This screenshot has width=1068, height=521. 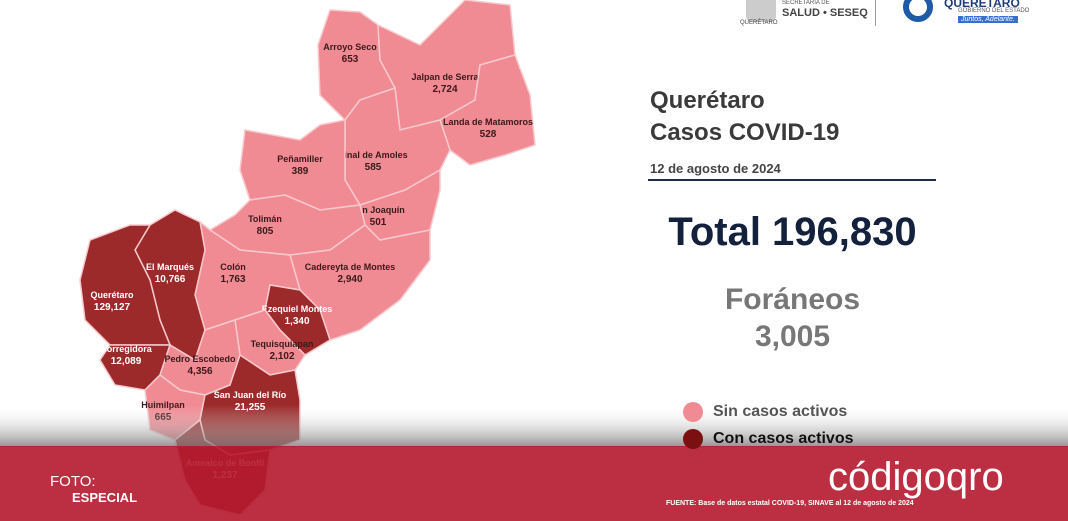 What do you see at coordinates (300, 159) in the screenshot?
I see `municipality-name: Peñamiller` at bounding box center [300, 159].